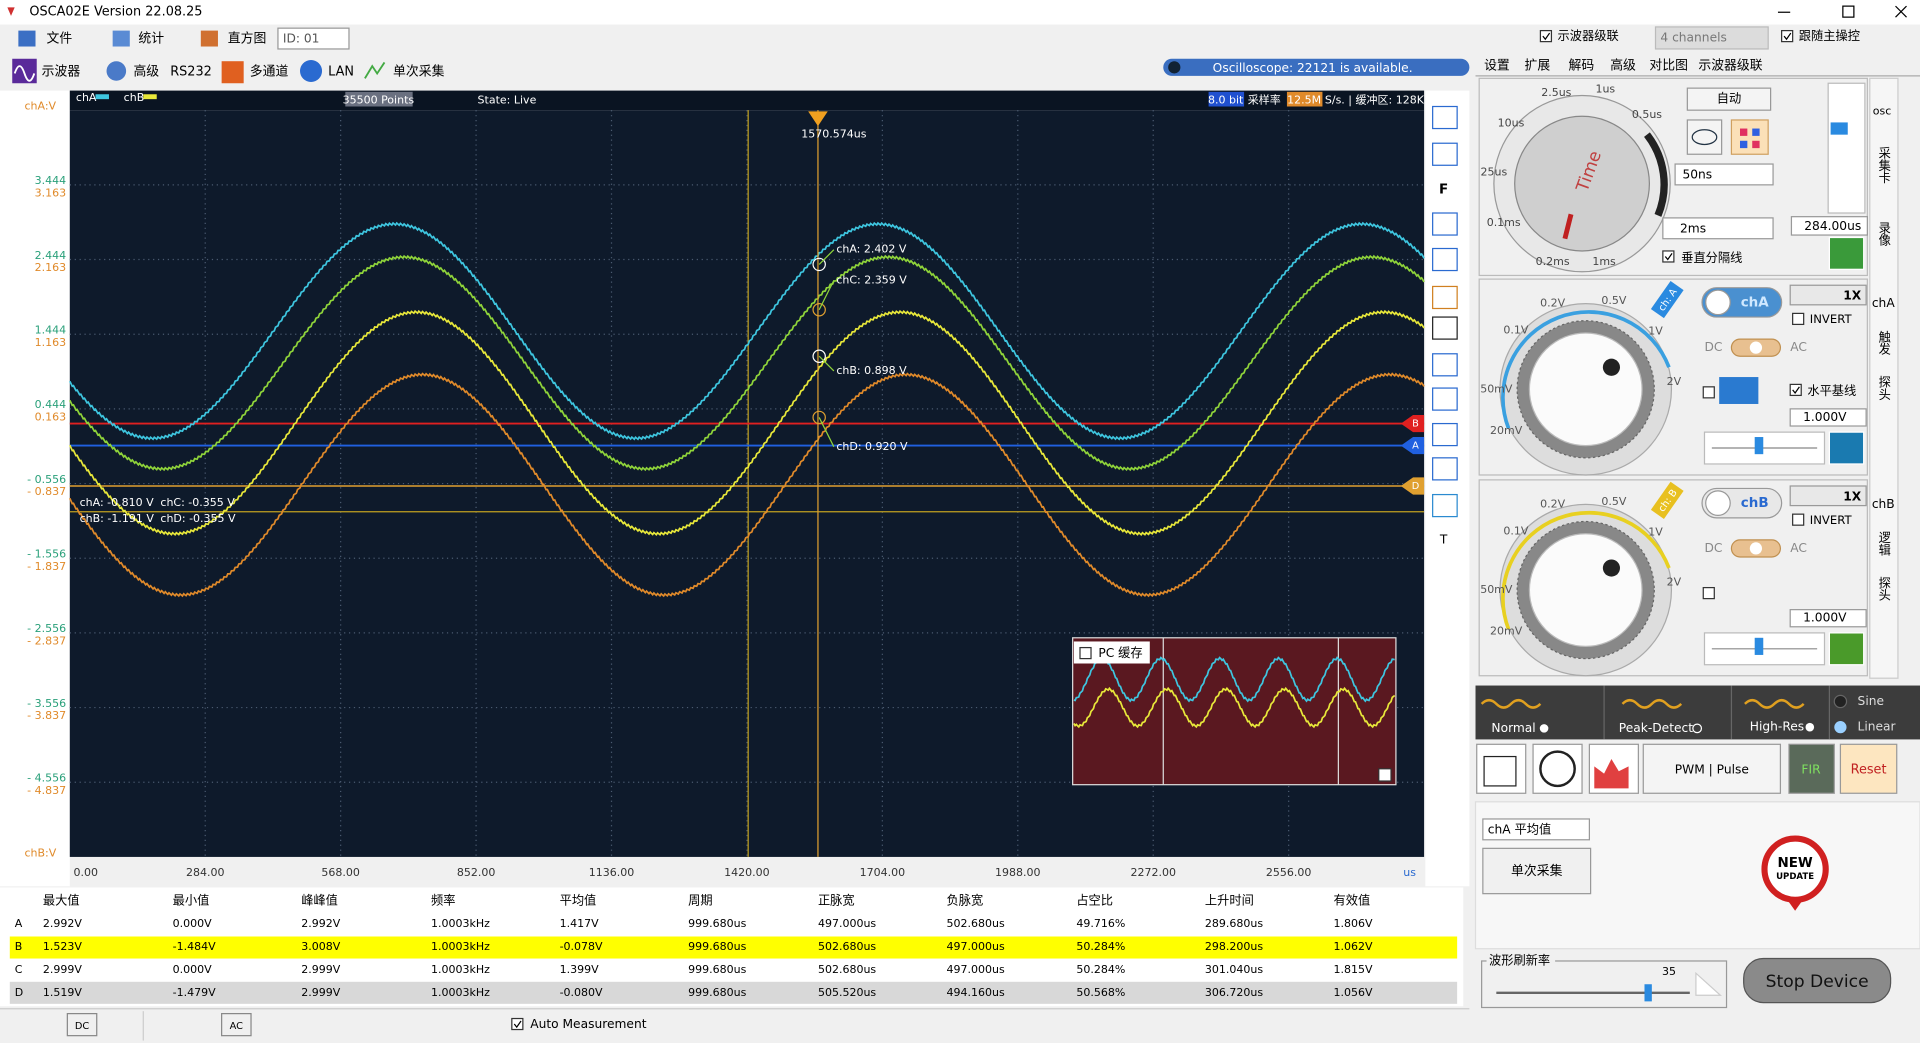  I want to click on refresh-thumb, so click(1648, 993).